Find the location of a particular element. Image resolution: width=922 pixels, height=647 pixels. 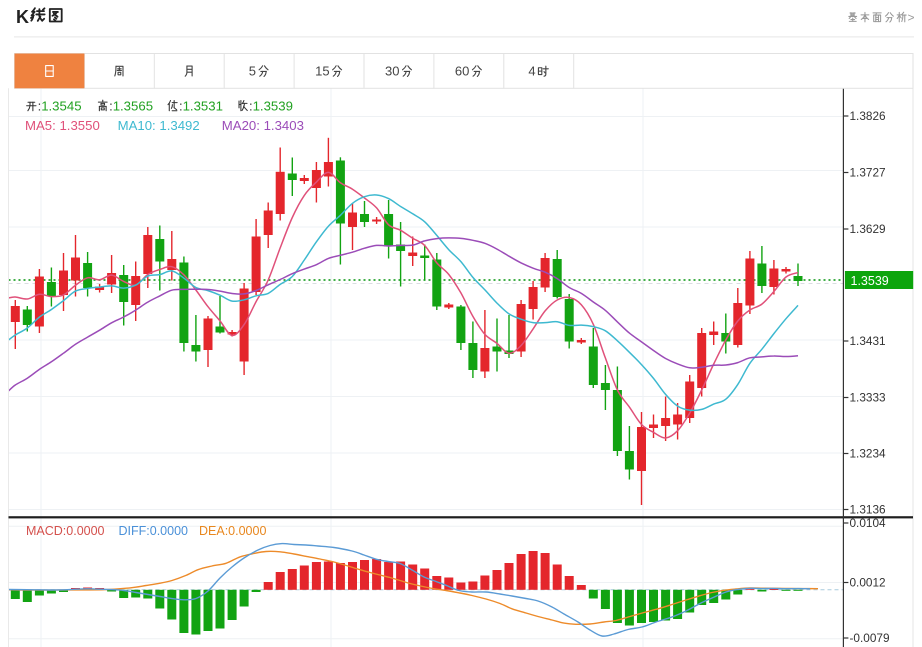

svg-text: 1.3565 is located at coordinates (133, 105).